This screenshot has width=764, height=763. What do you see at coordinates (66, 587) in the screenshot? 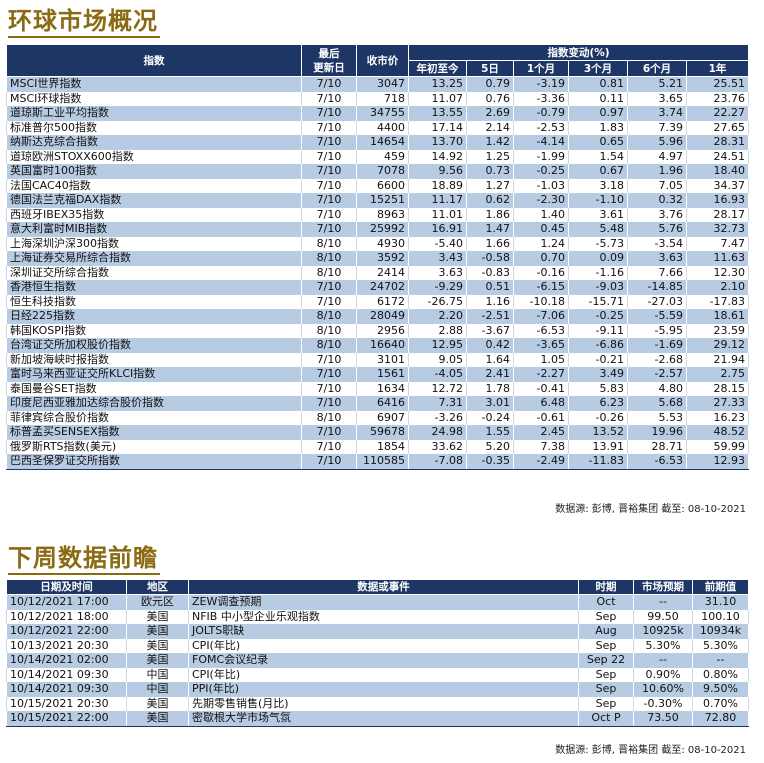
I see `header-datetime: 日期及时间` at bounding box center [66, 587].